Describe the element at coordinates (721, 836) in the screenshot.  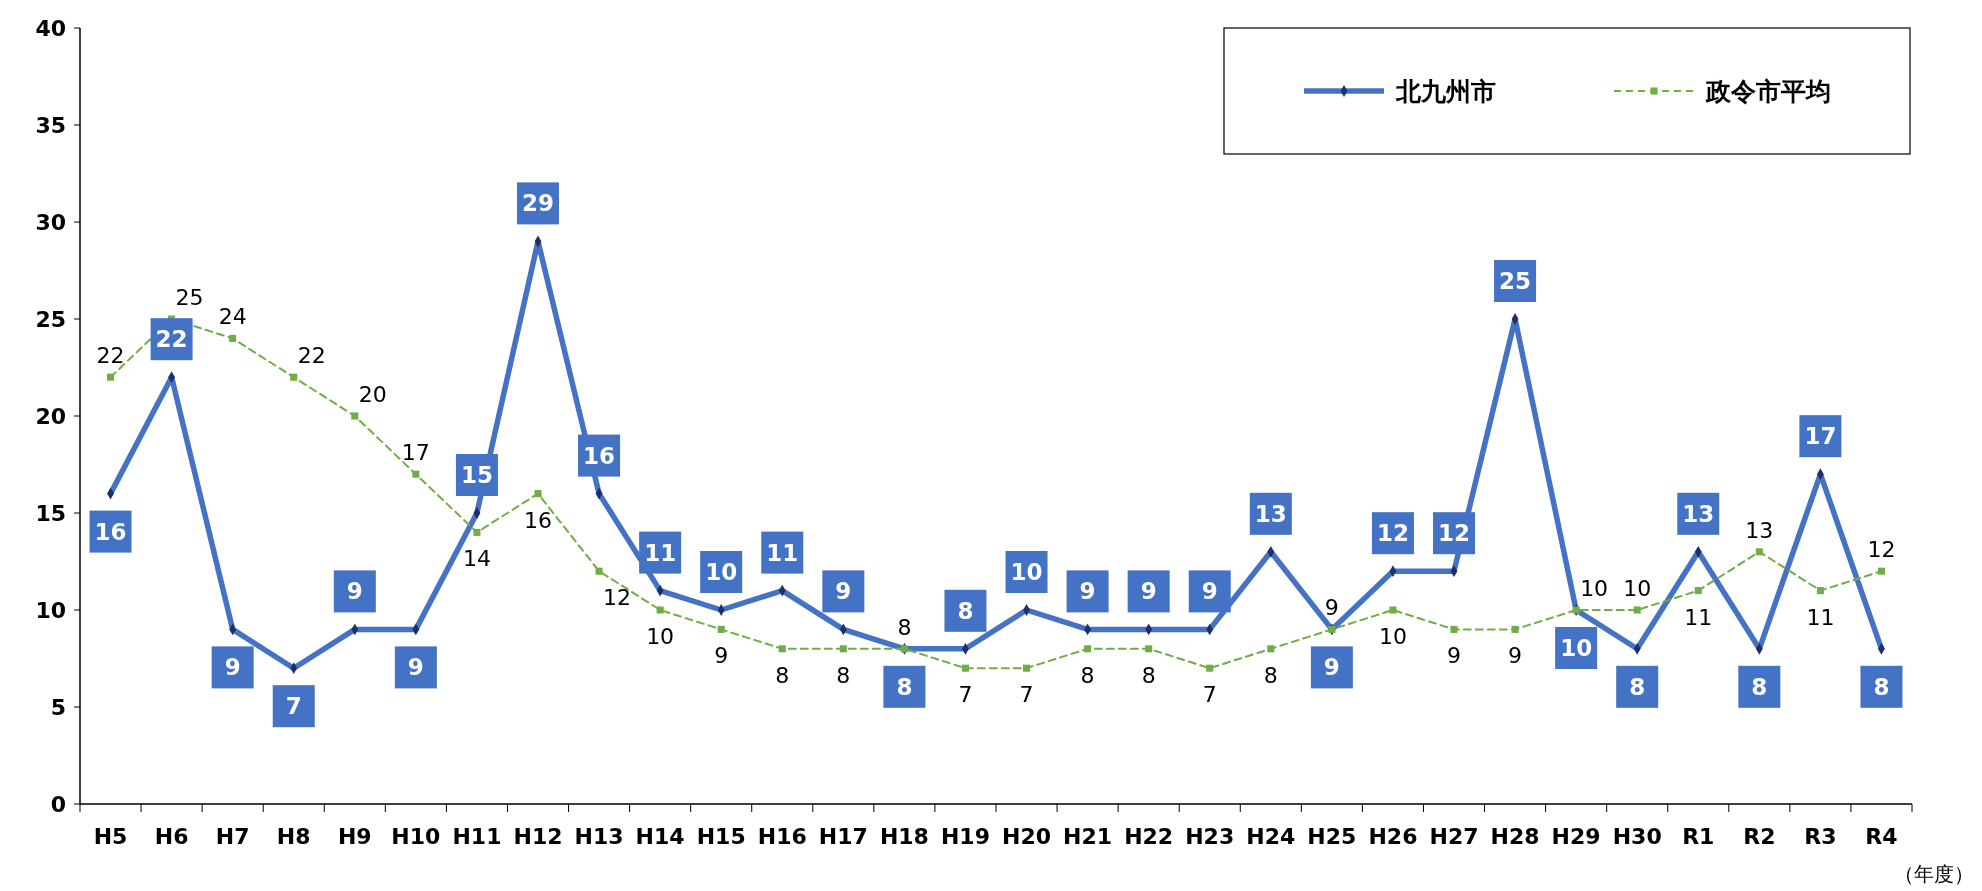
I see `x-tick-label: H15` at that location.